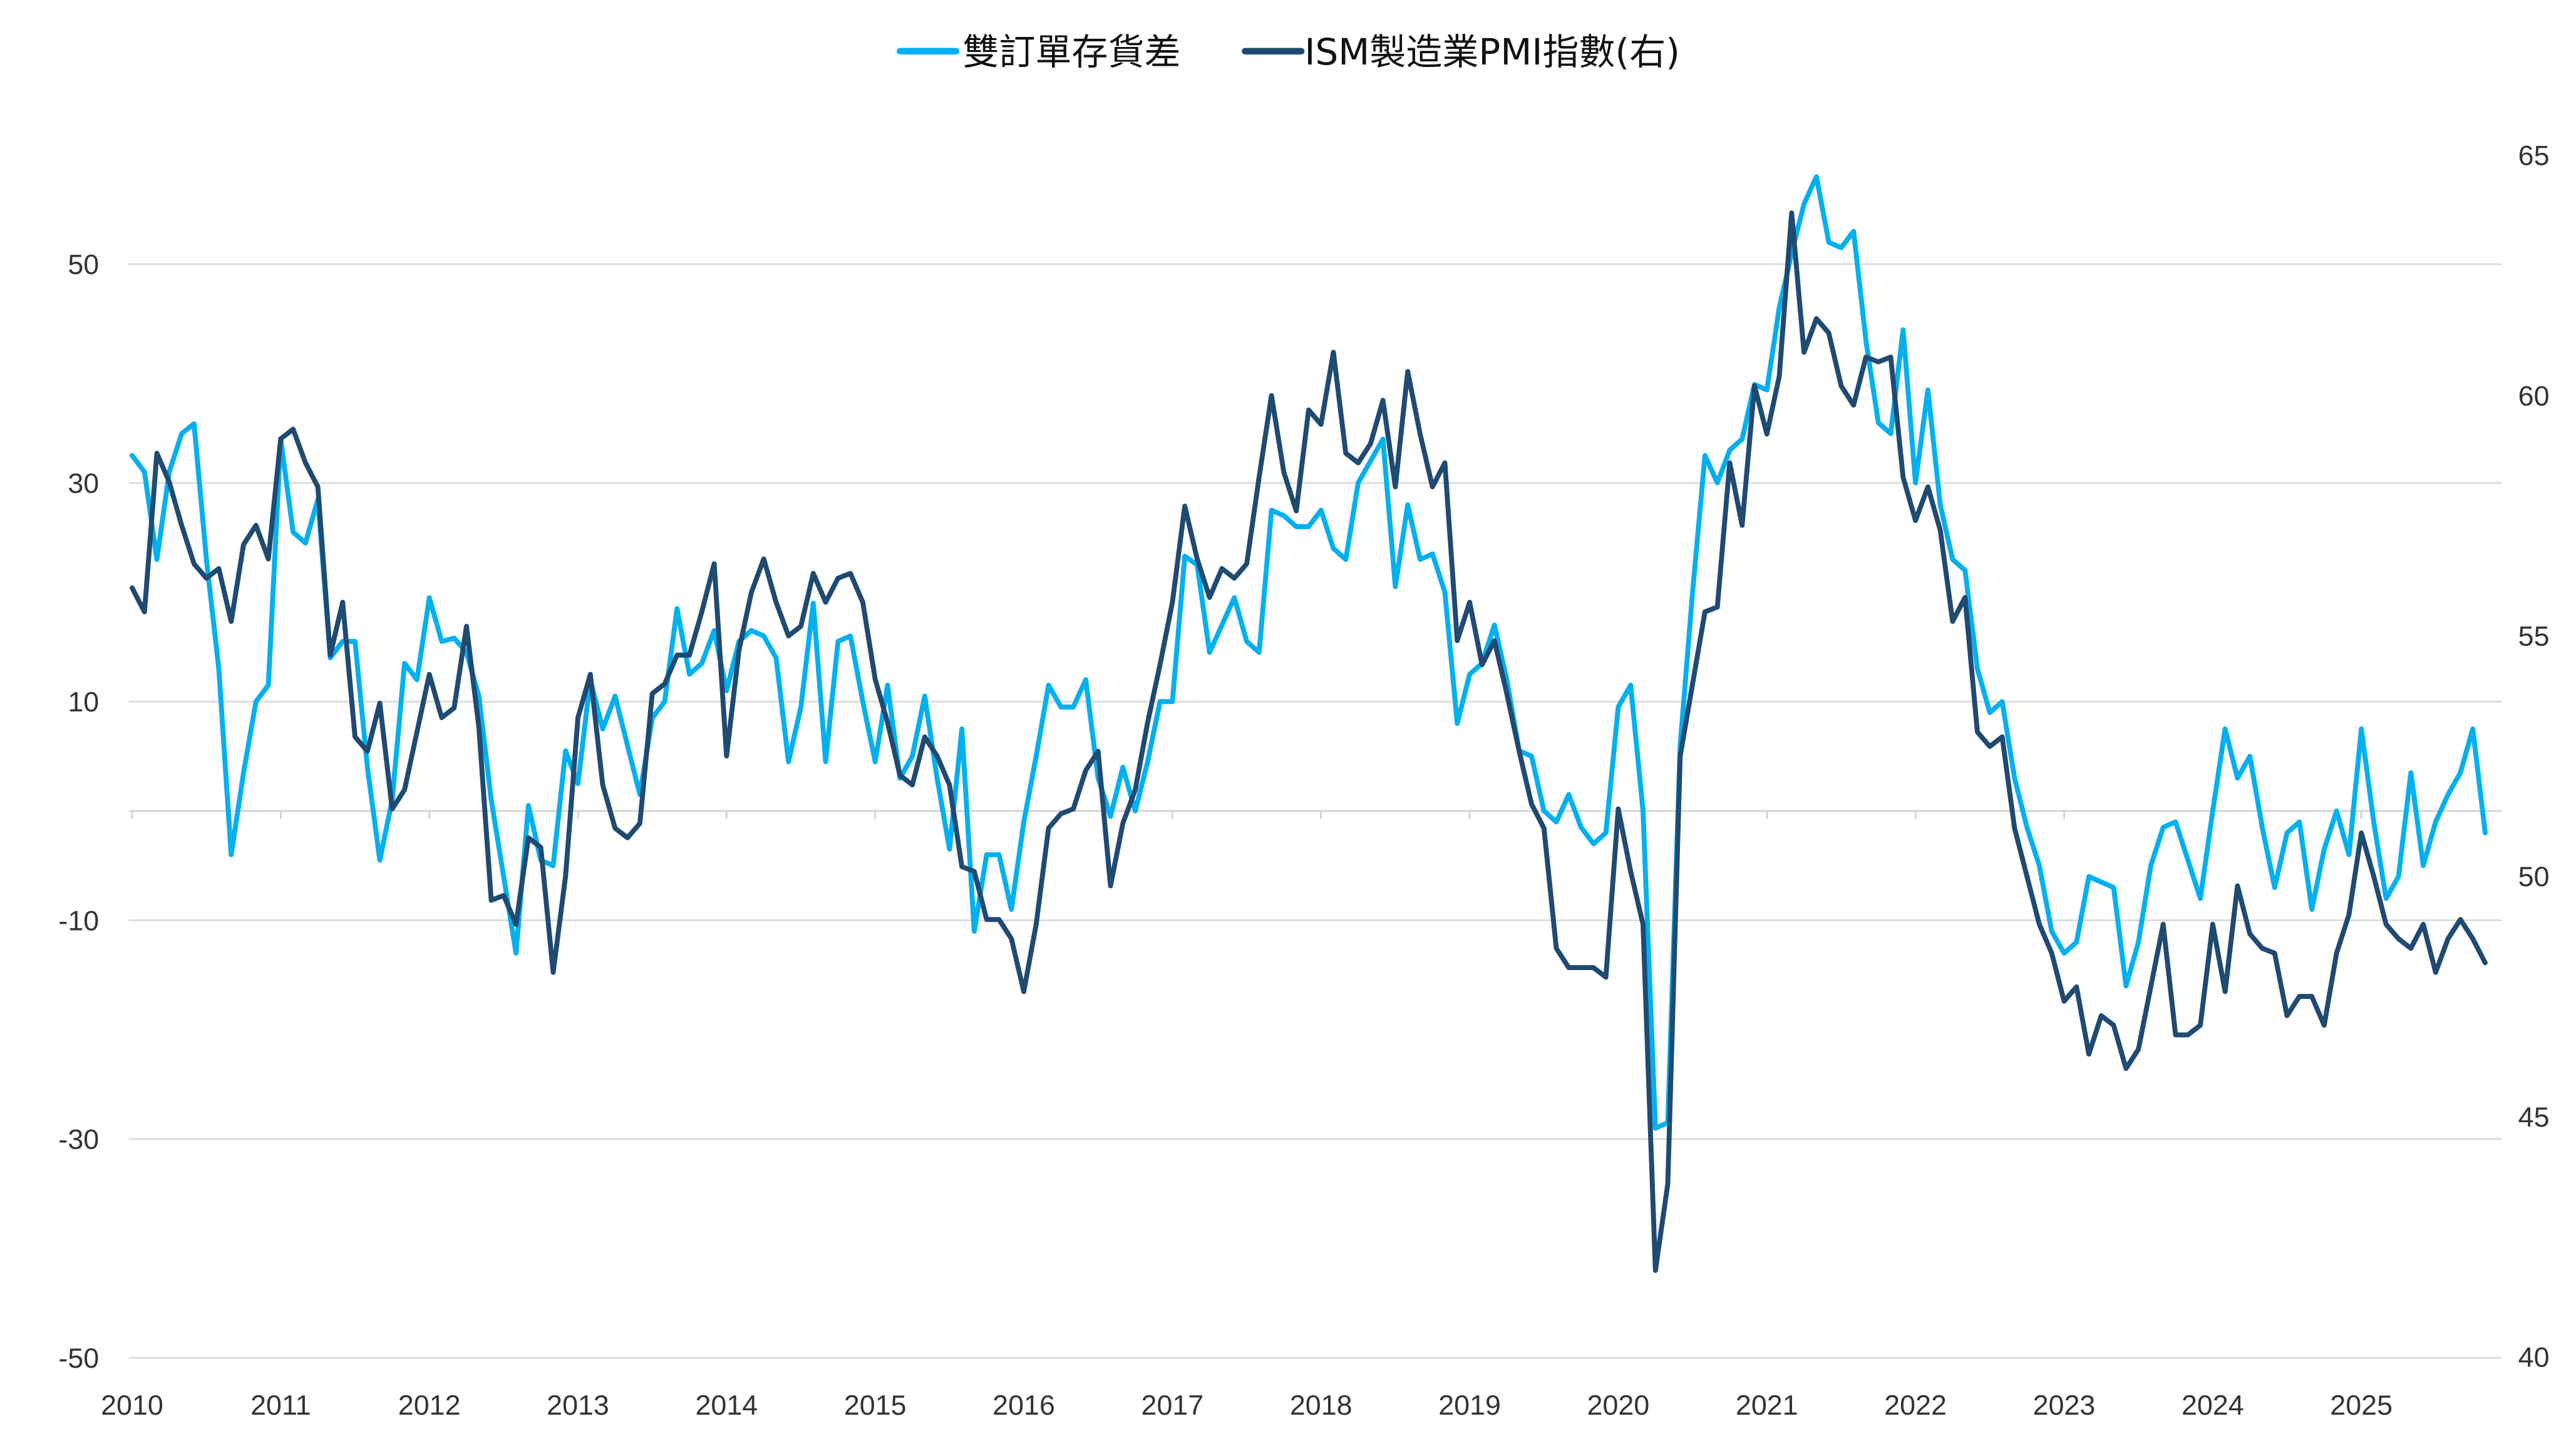  I want to click on x-axis-tick-label: 2024, so click(2213, 1405).